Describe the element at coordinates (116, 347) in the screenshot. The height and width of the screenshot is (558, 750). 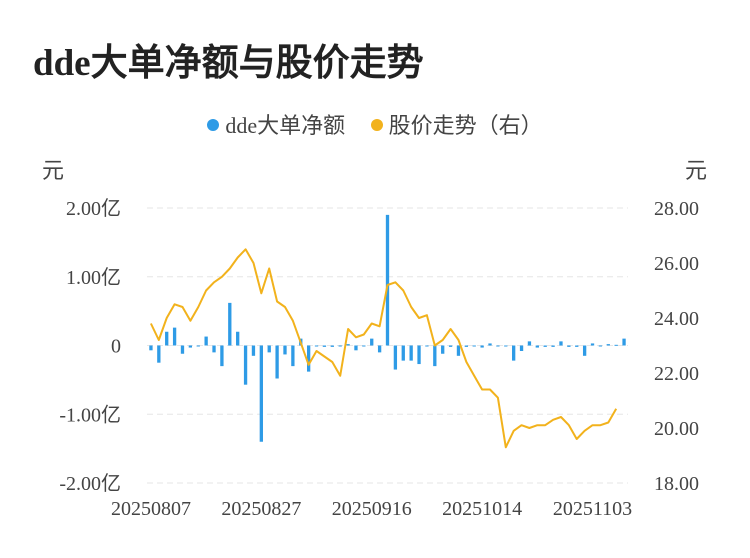
I see `left-tick-label: 0` at that location.